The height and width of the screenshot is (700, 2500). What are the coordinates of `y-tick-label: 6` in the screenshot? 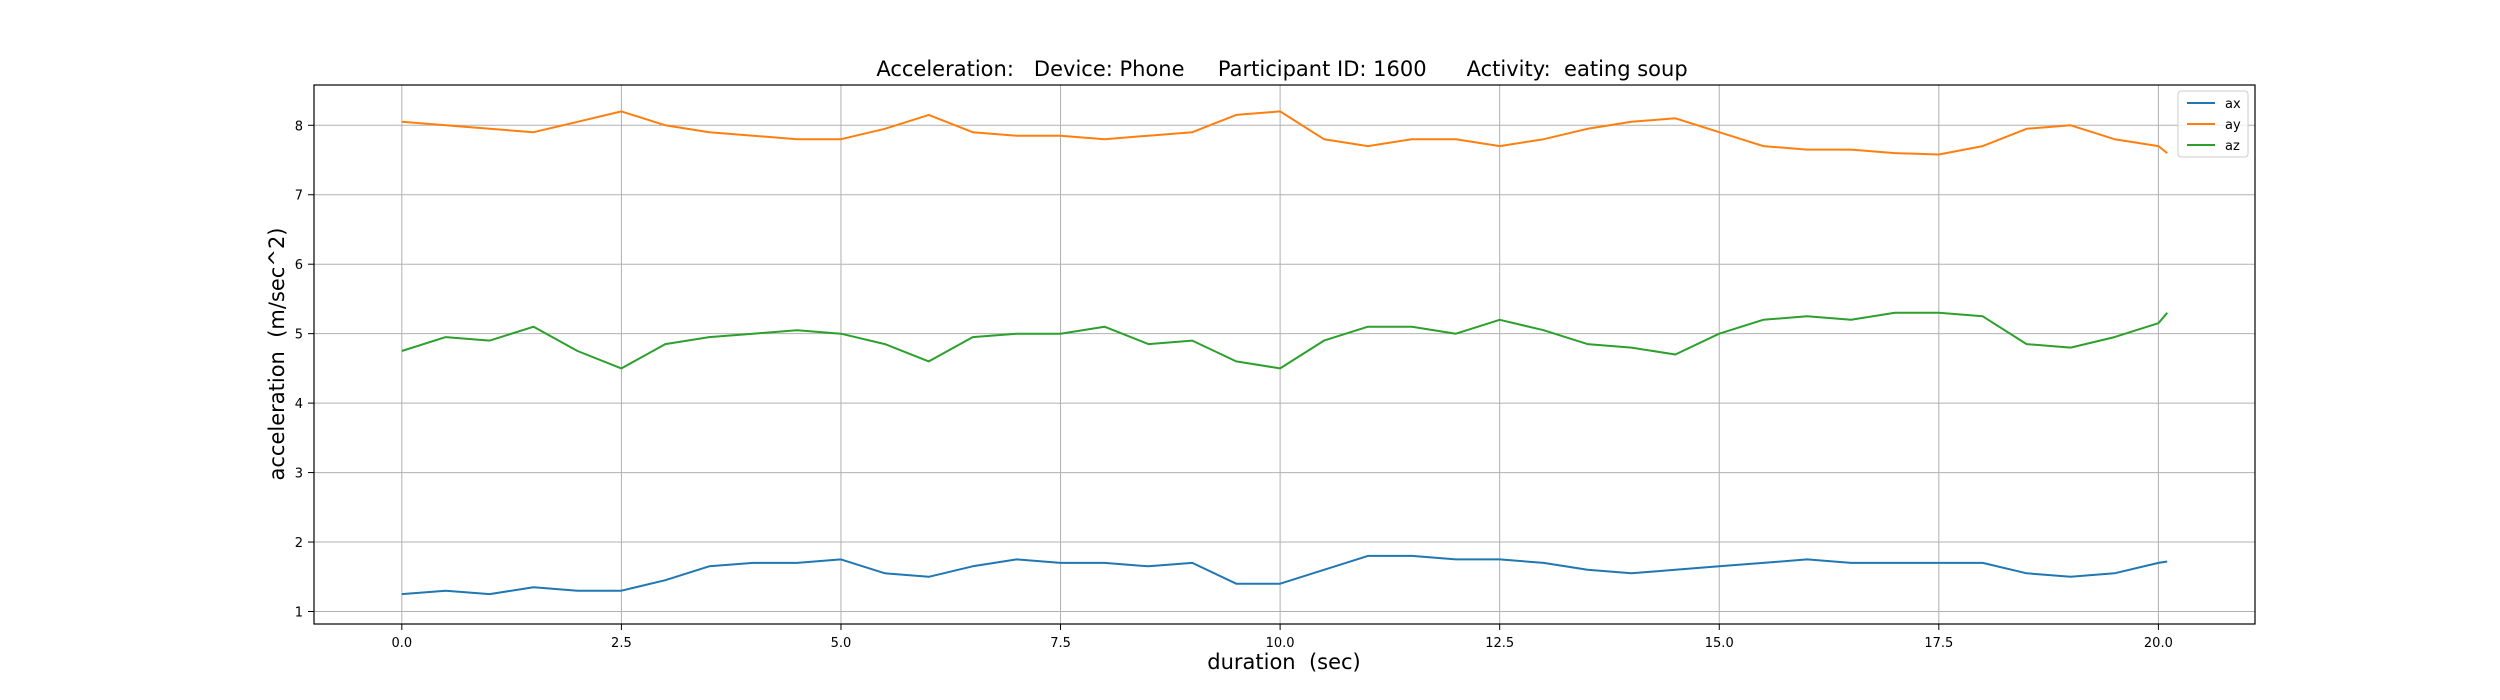 It's located at (299, 265).